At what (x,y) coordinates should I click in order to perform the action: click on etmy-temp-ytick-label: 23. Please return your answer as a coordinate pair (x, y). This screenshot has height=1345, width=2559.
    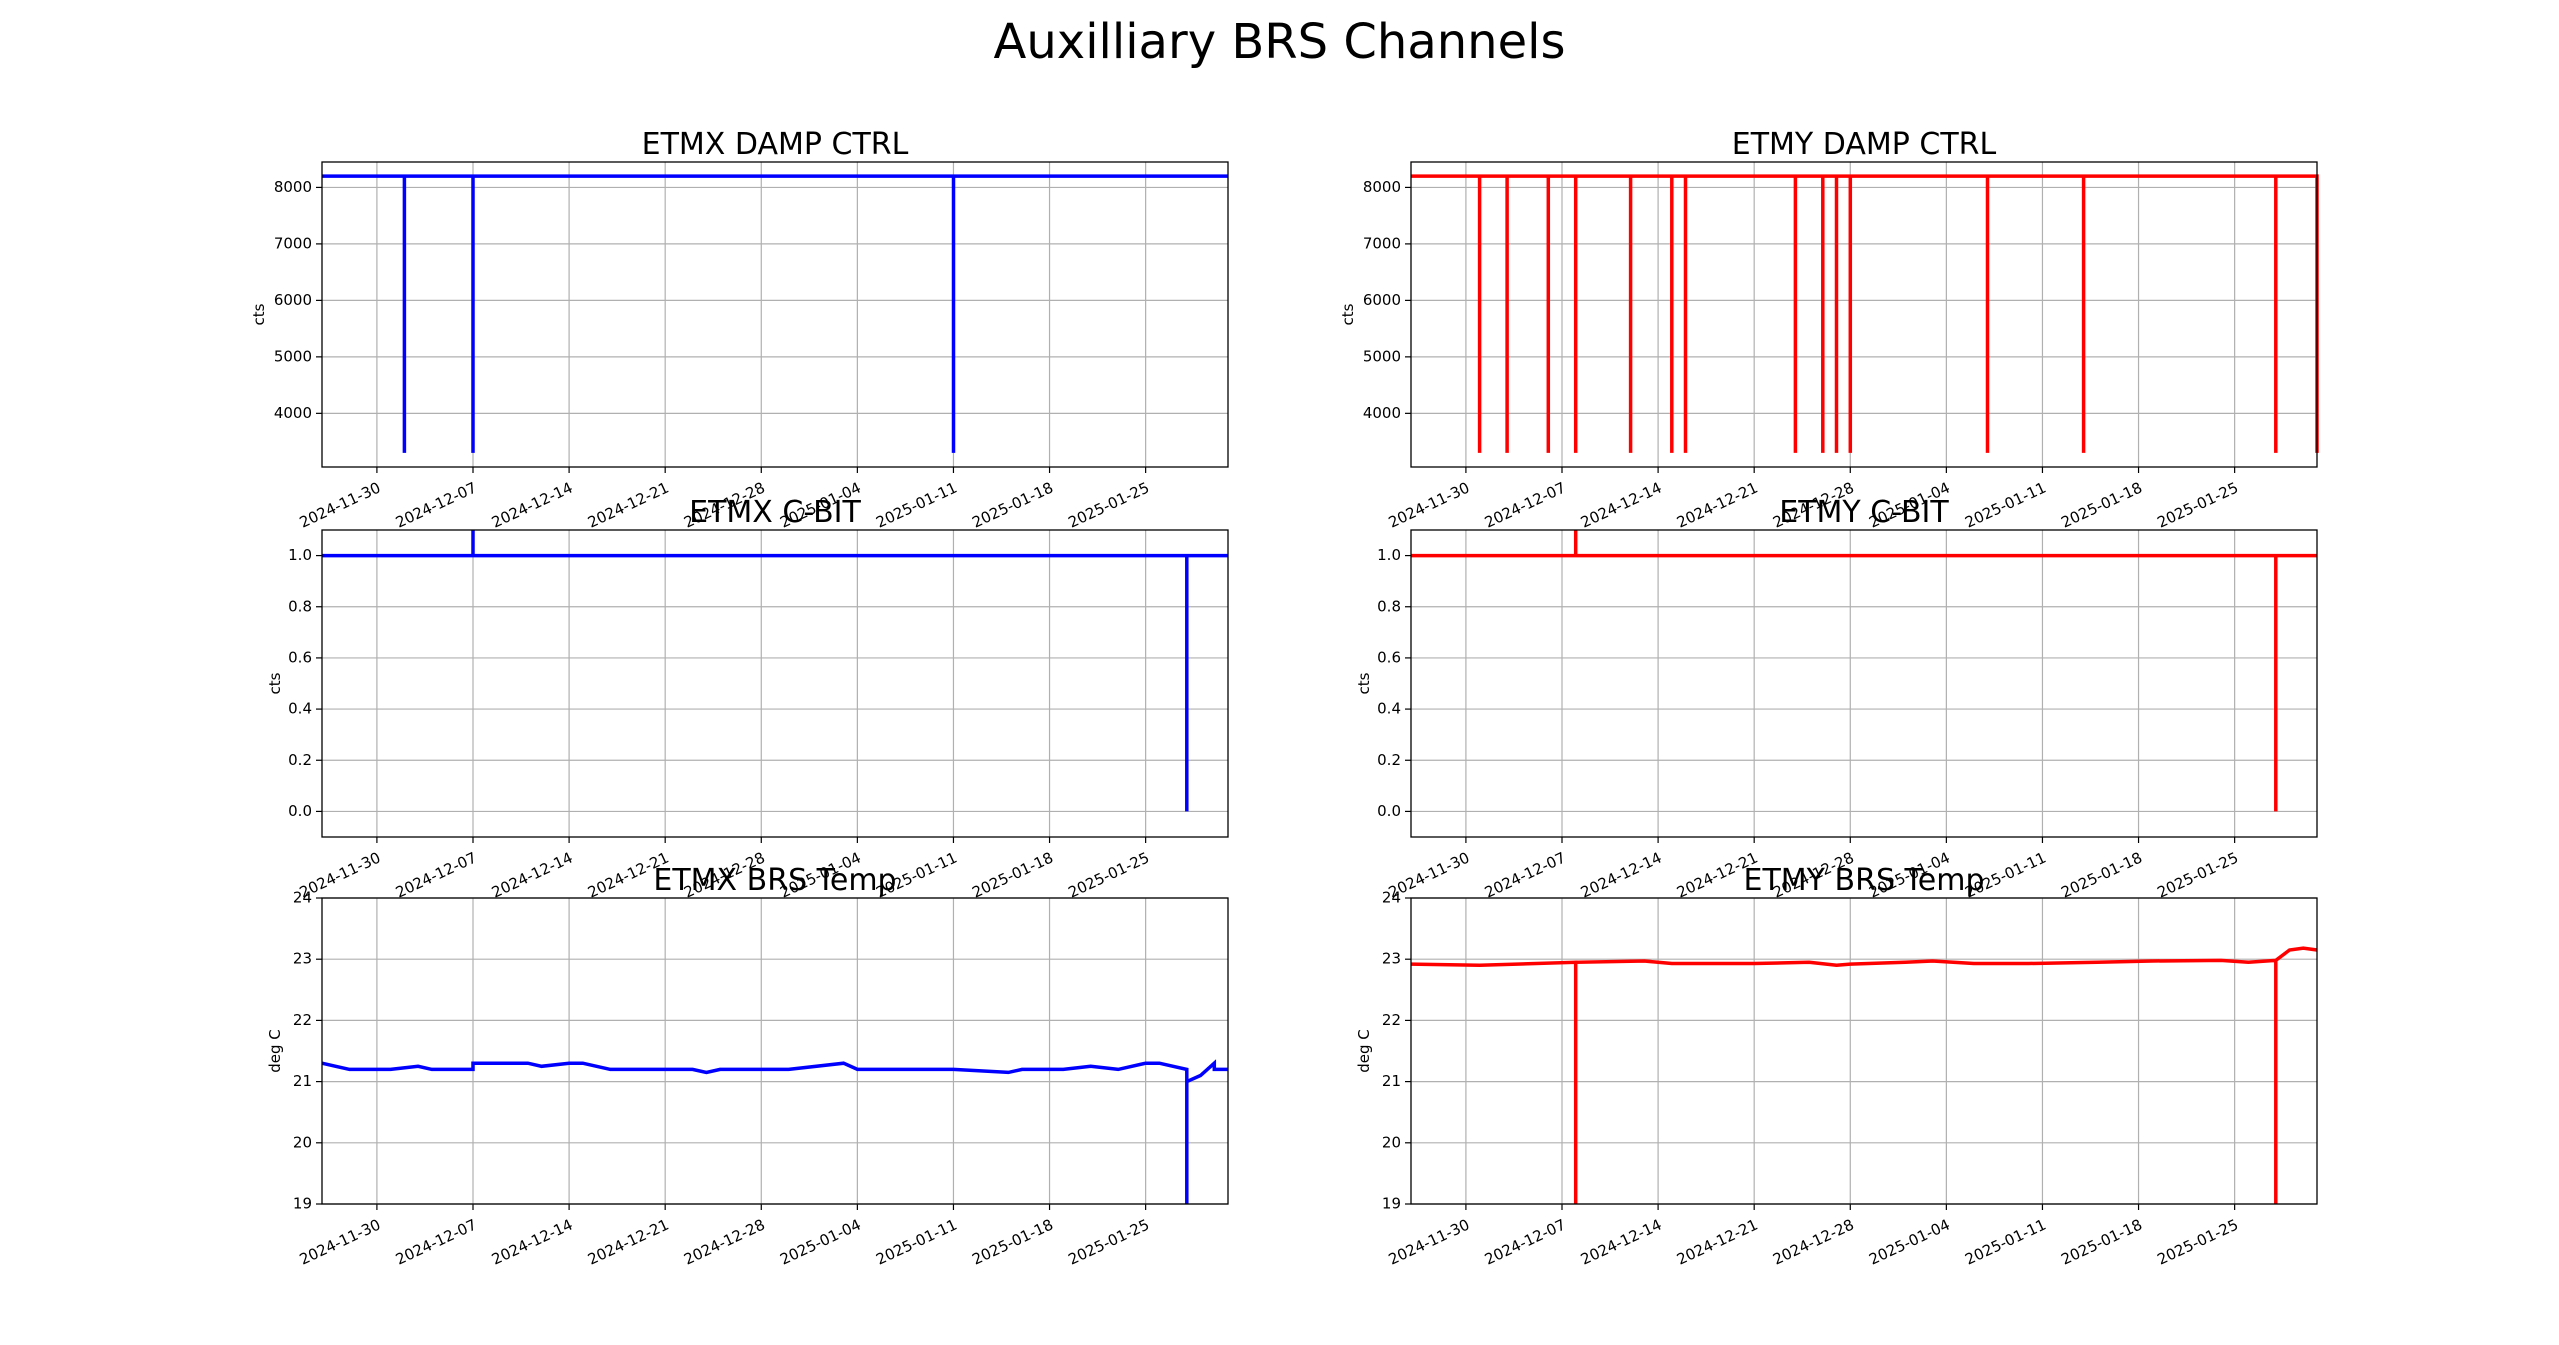
    Looking at the image, I should click on (1391, 959).